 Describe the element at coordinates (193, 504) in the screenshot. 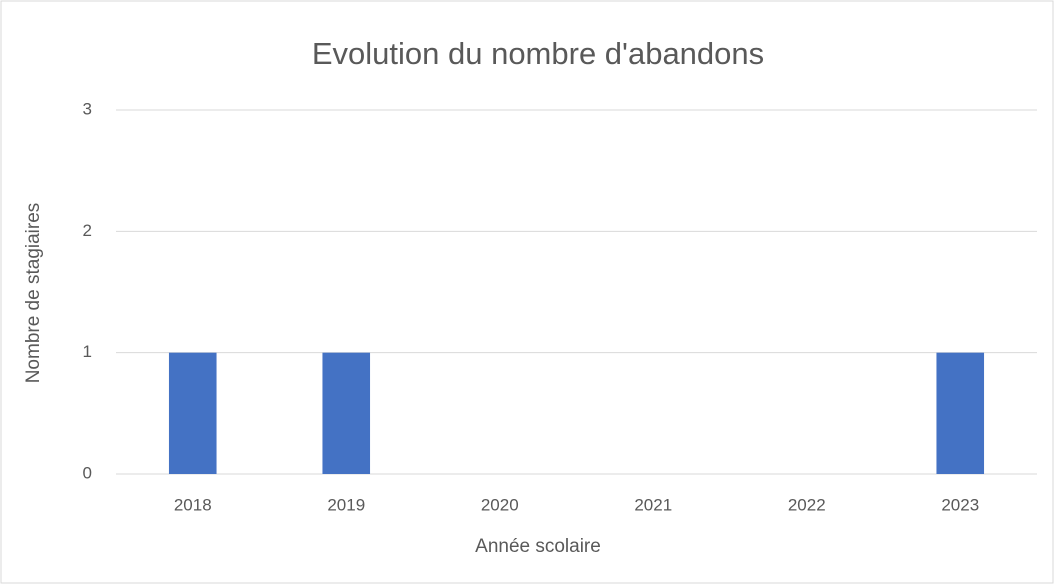

I see `x-tick-label: 2018` at that location.